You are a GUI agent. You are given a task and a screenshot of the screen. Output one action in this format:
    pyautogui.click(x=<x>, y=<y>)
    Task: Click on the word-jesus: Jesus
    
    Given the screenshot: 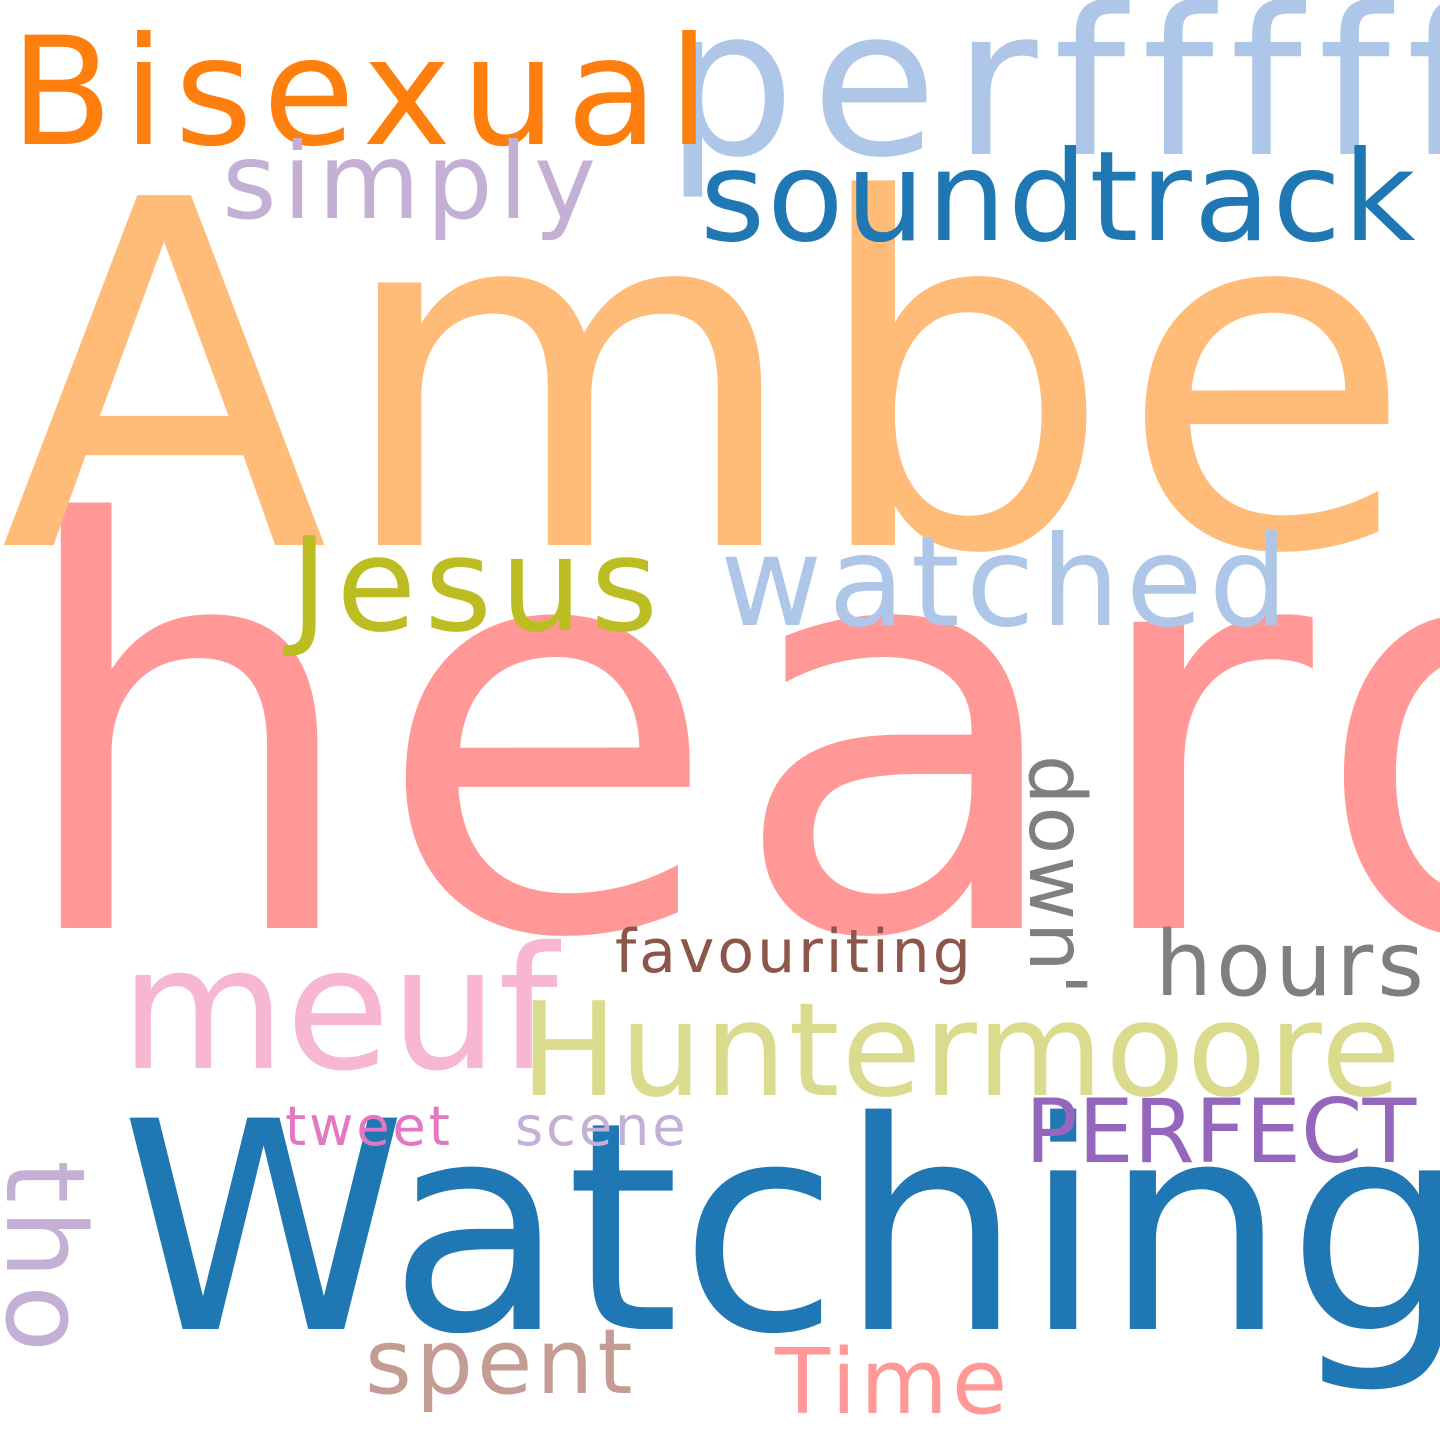 What is the action you would take?
    pyautogui.click(x=478, y=585)
    